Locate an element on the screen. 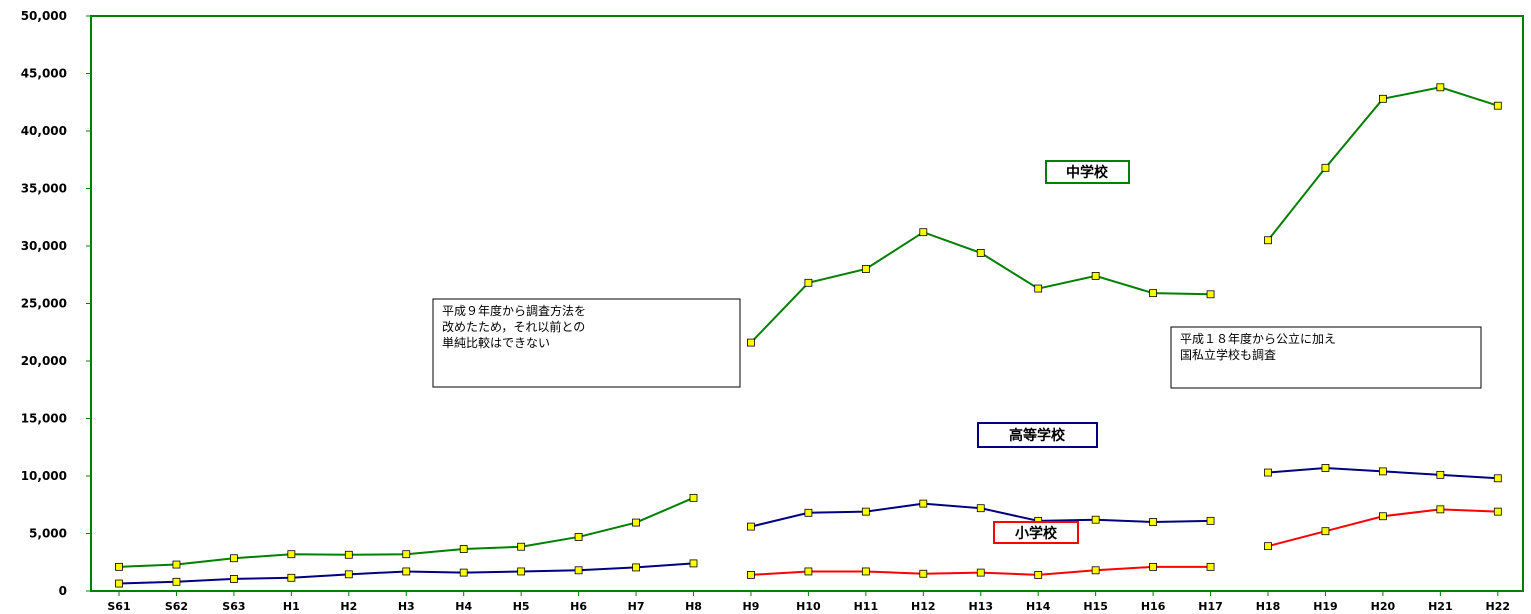 Image resolution: width=1531 pixels, height=614 pixels. x-tick-label: H12 is located at coordinates (923, 606).